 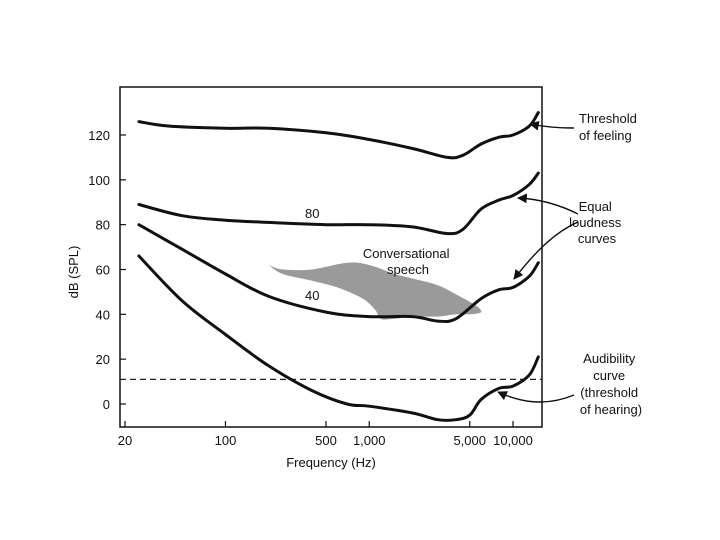 I want to click on curve-feeling, so click(x=338, y=135).